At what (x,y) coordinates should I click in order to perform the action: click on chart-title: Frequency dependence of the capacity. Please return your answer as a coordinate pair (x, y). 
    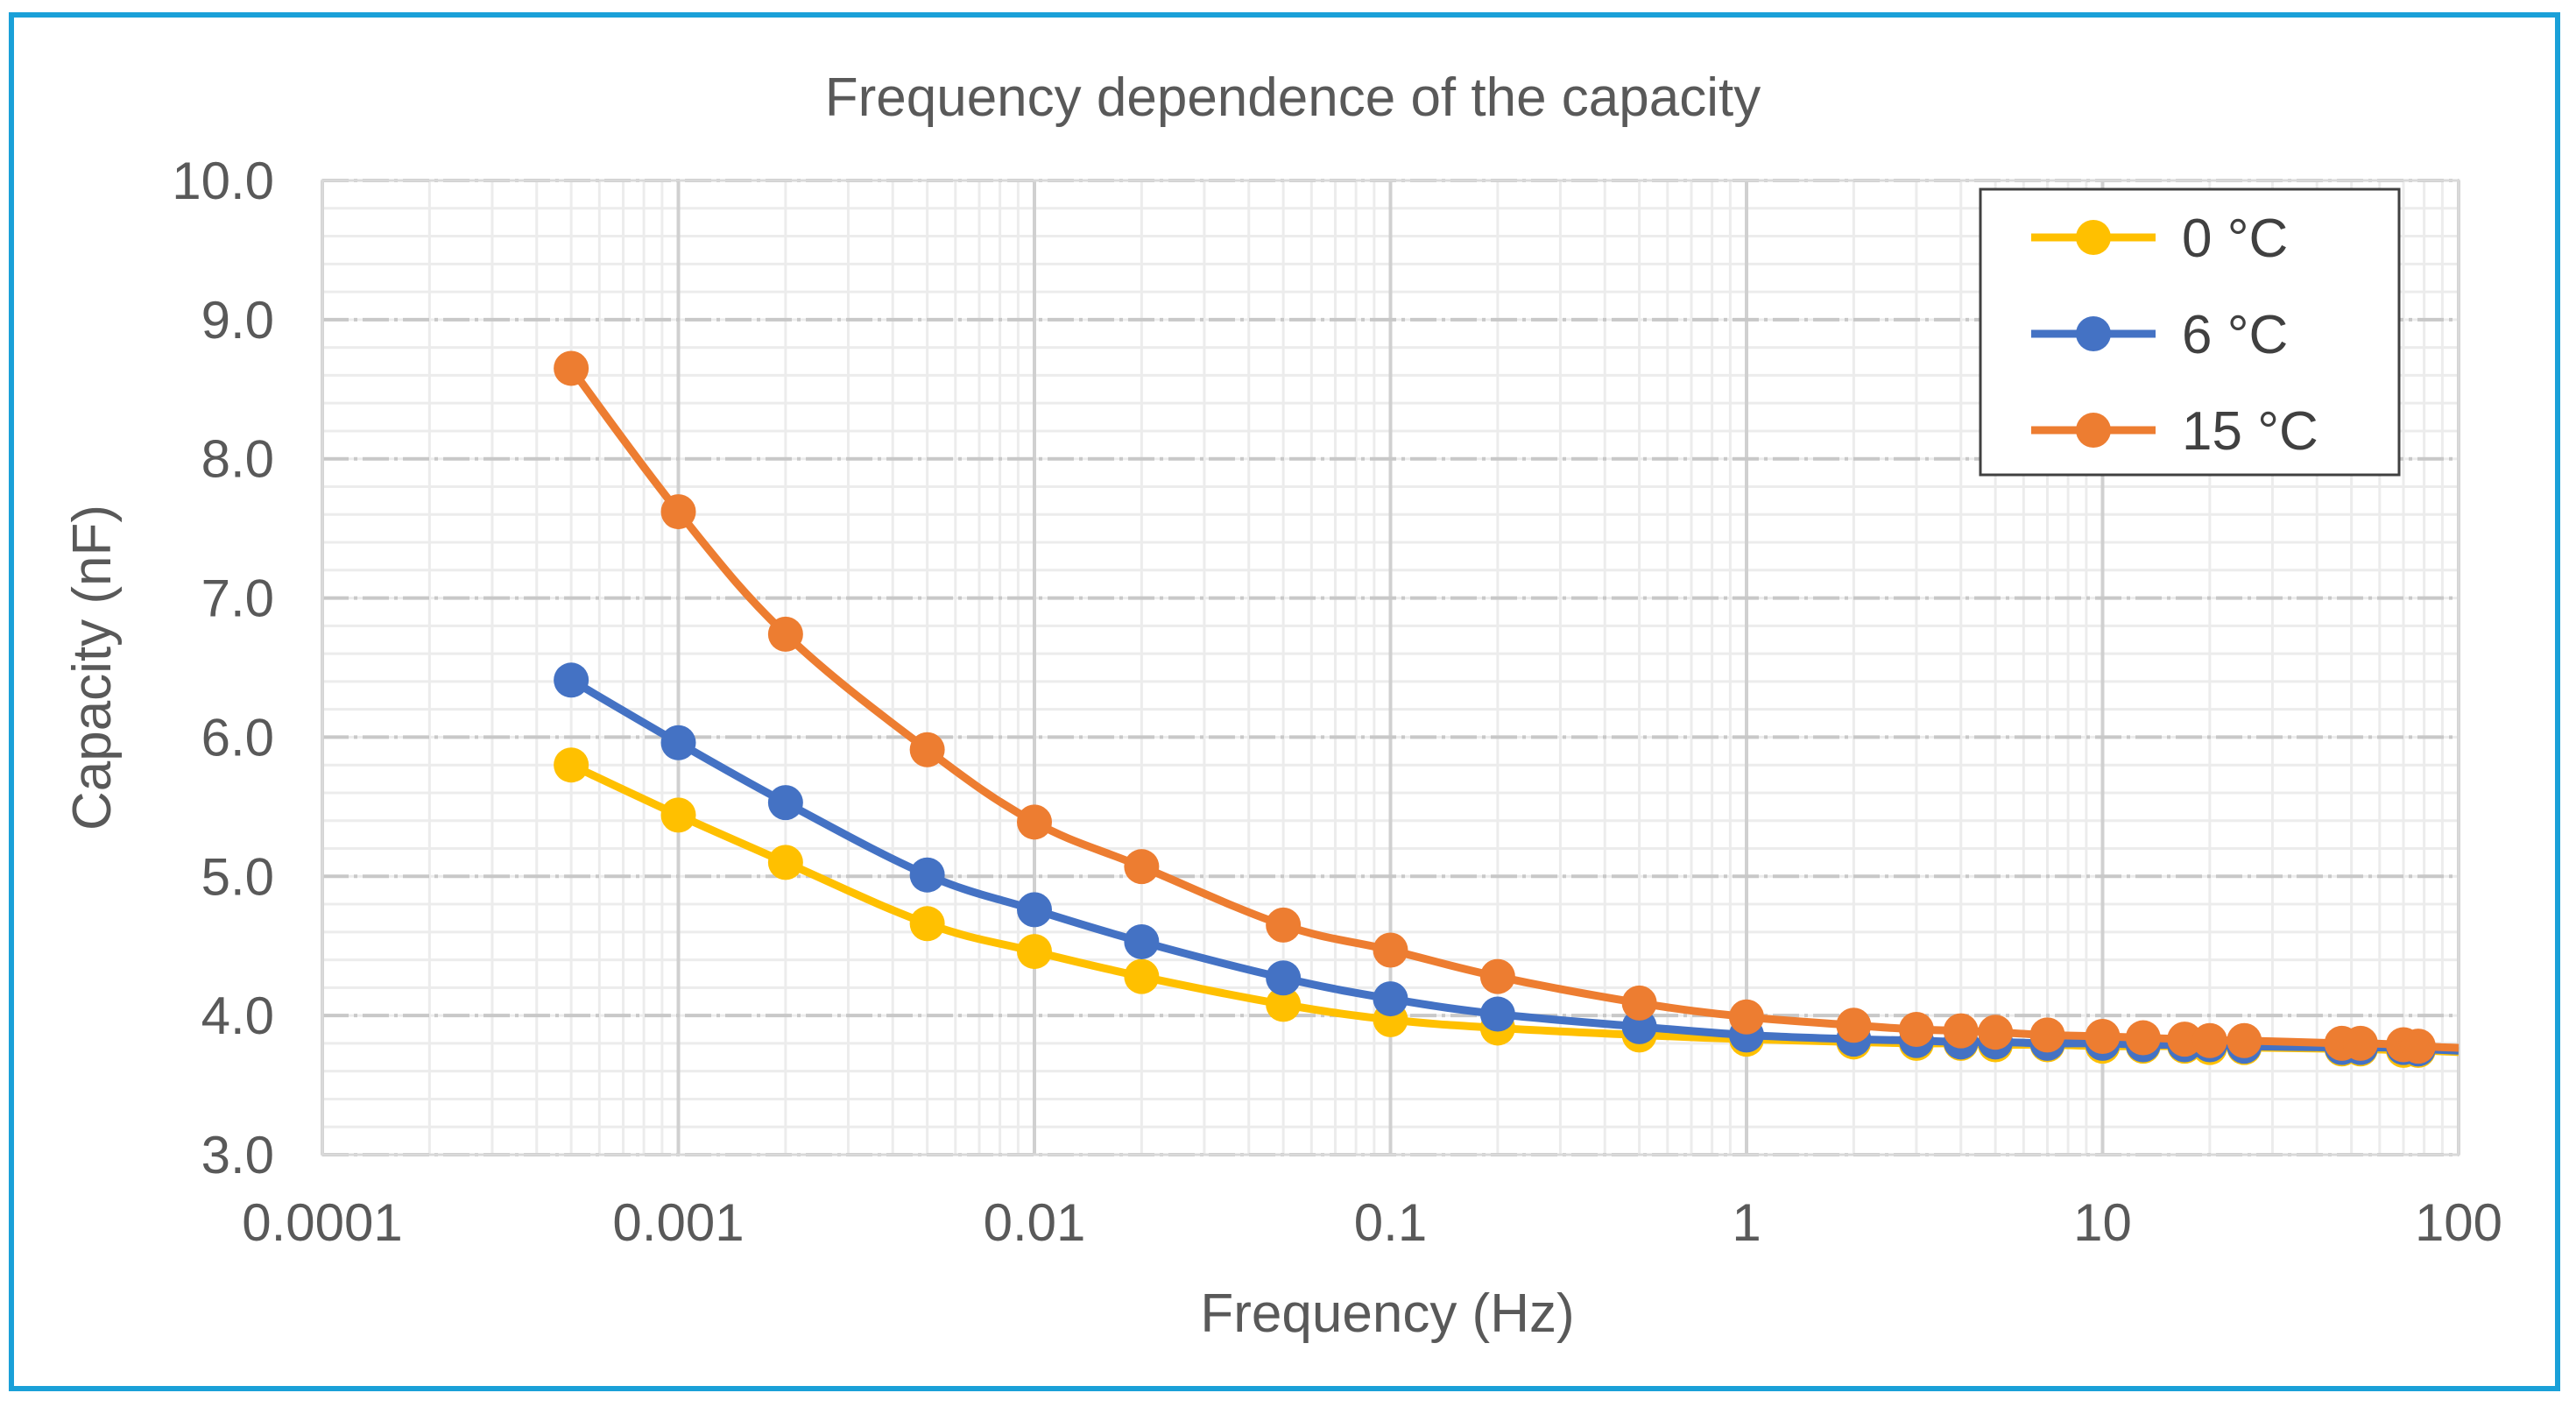
    Looking at the image, I should click on (1293, 97).